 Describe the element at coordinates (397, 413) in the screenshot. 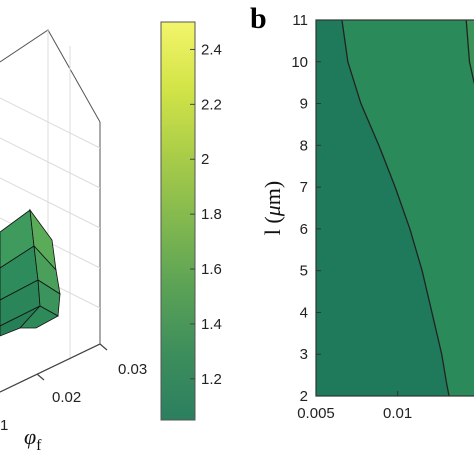

I see `x-tick-label: 0.01` at that location.